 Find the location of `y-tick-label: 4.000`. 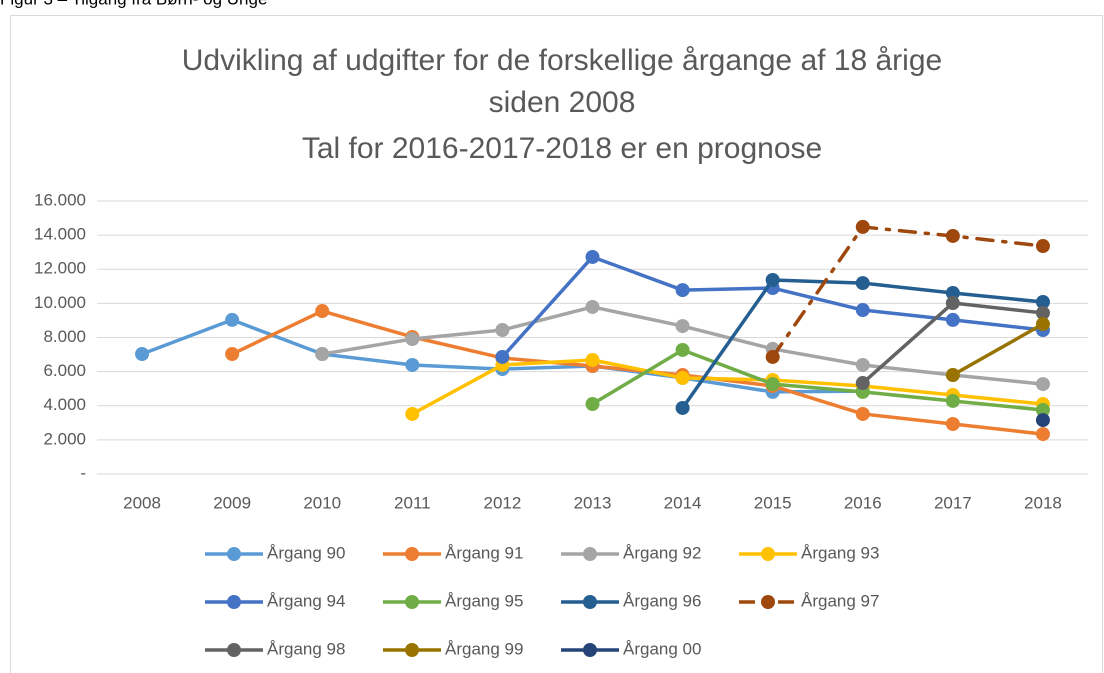

y-tick-label: 4.000 is located at coordinates (64, 404).